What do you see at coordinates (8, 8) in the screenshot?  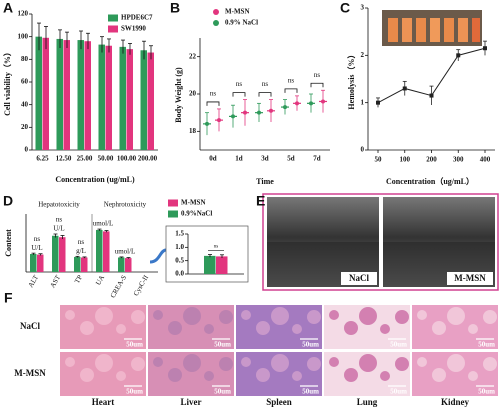 I see `panel-letter: A` at bounding box center [8, 8].